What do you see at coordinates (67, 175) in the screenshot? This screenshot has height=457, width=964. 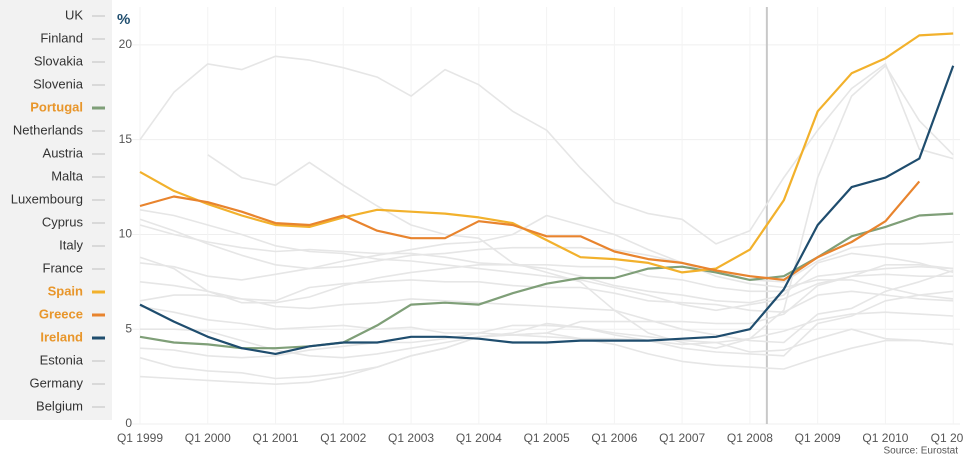 I see `legend-label: Malta` at bounding box center [67, 175].